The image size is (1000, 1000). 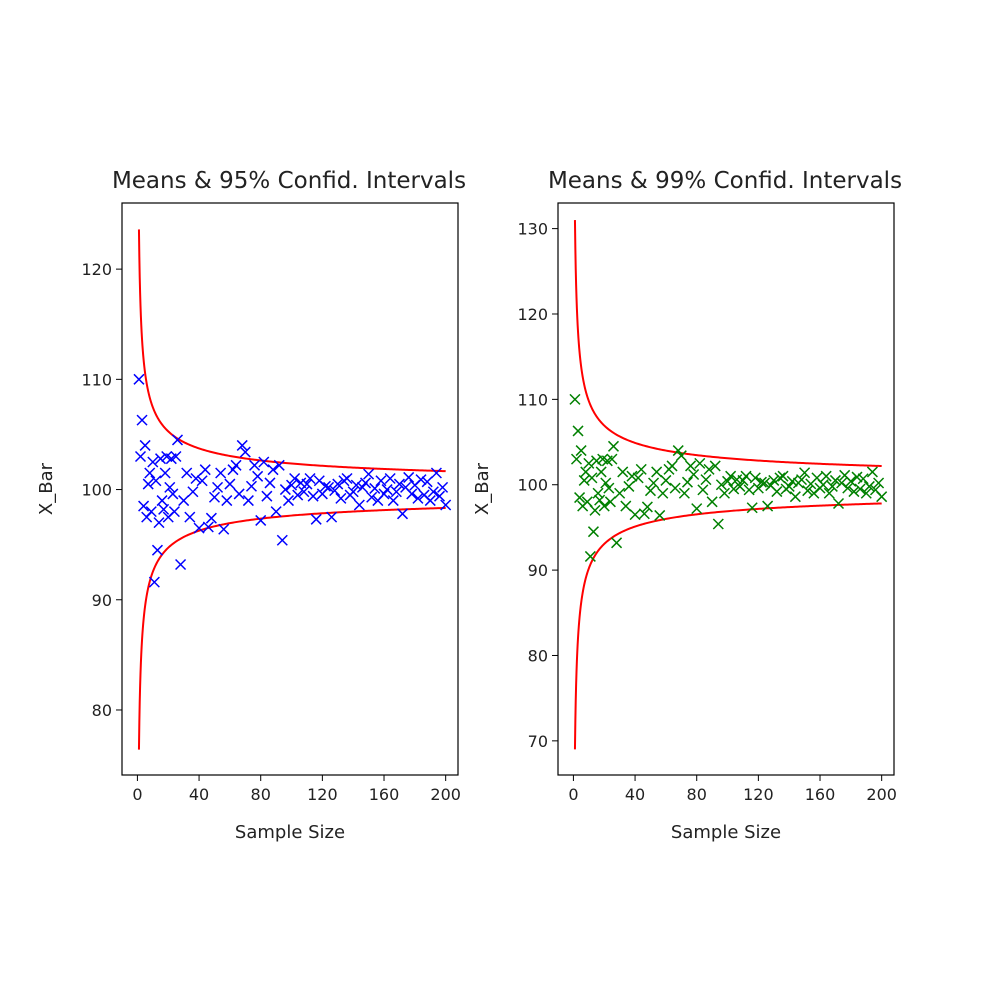 I want to click on x-axis-label: Sample Size, so click(x=290, y=832).